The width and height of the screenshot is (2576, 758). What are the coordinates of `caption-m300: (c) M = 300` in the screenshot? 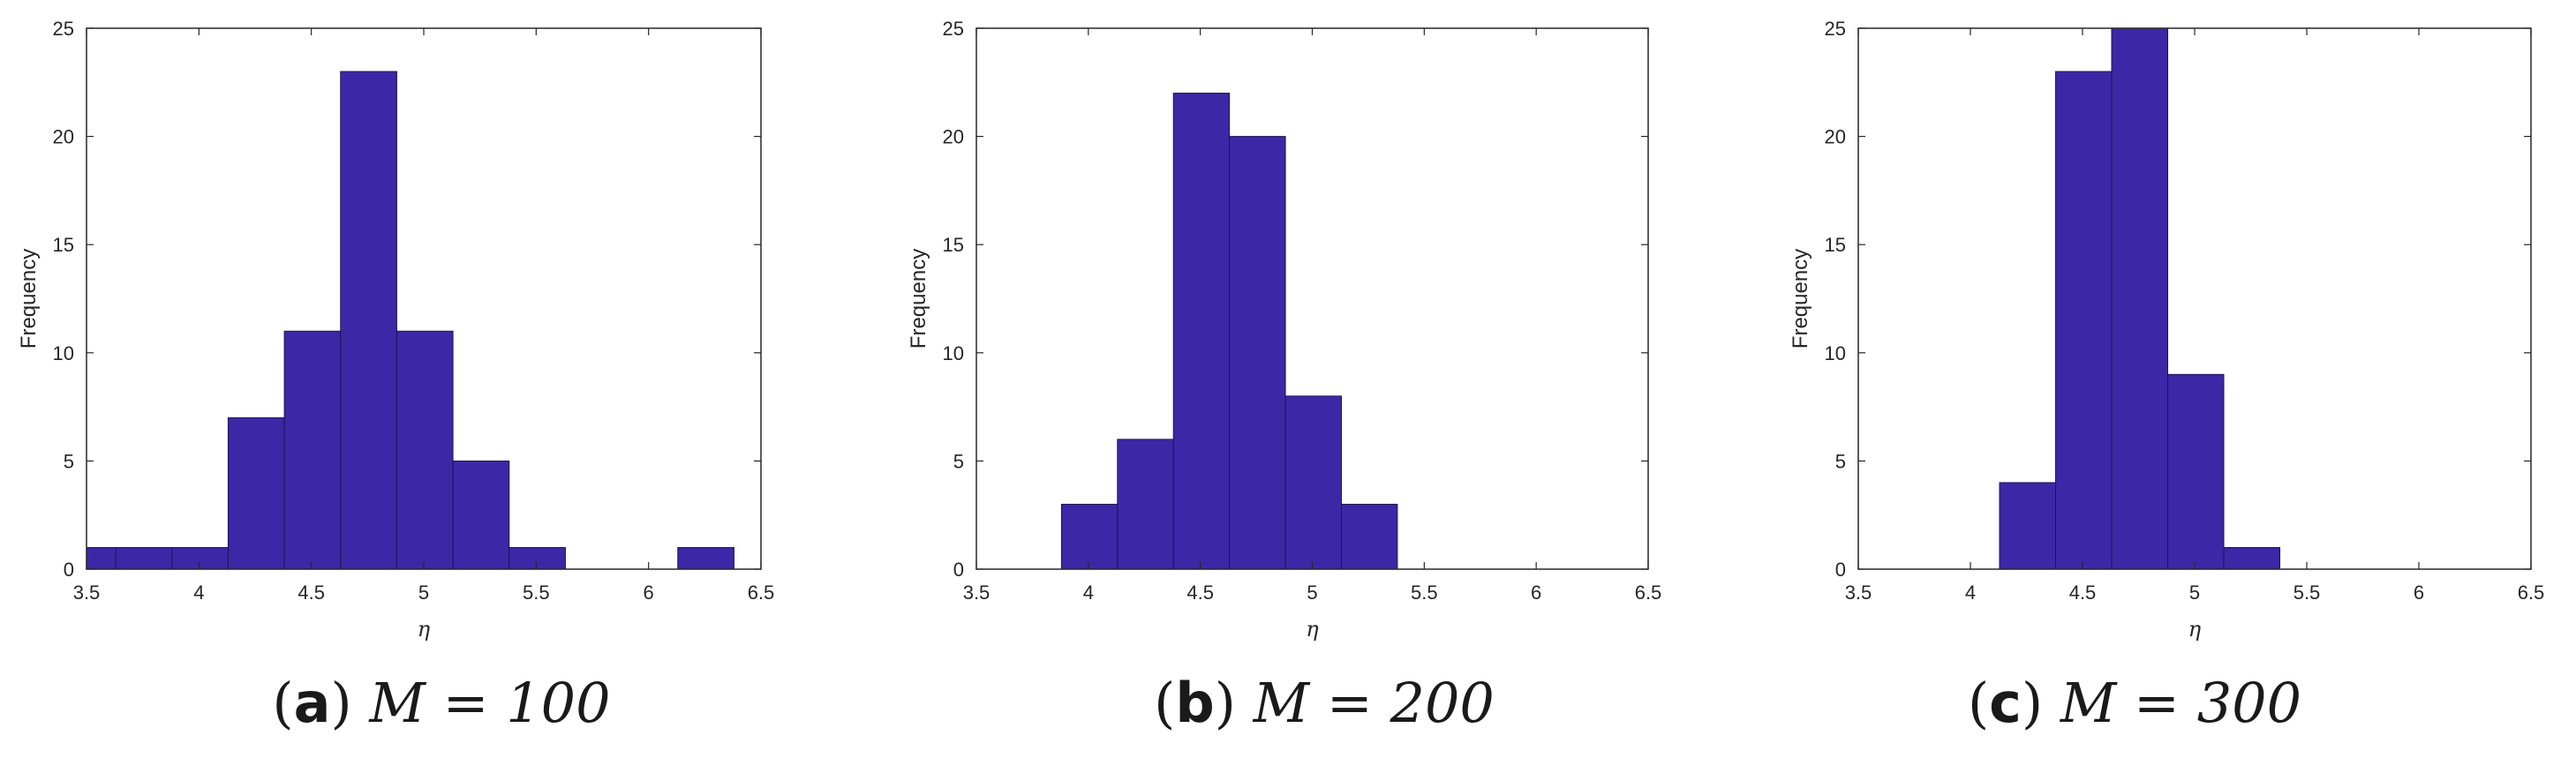 It's located at (2135, 703).